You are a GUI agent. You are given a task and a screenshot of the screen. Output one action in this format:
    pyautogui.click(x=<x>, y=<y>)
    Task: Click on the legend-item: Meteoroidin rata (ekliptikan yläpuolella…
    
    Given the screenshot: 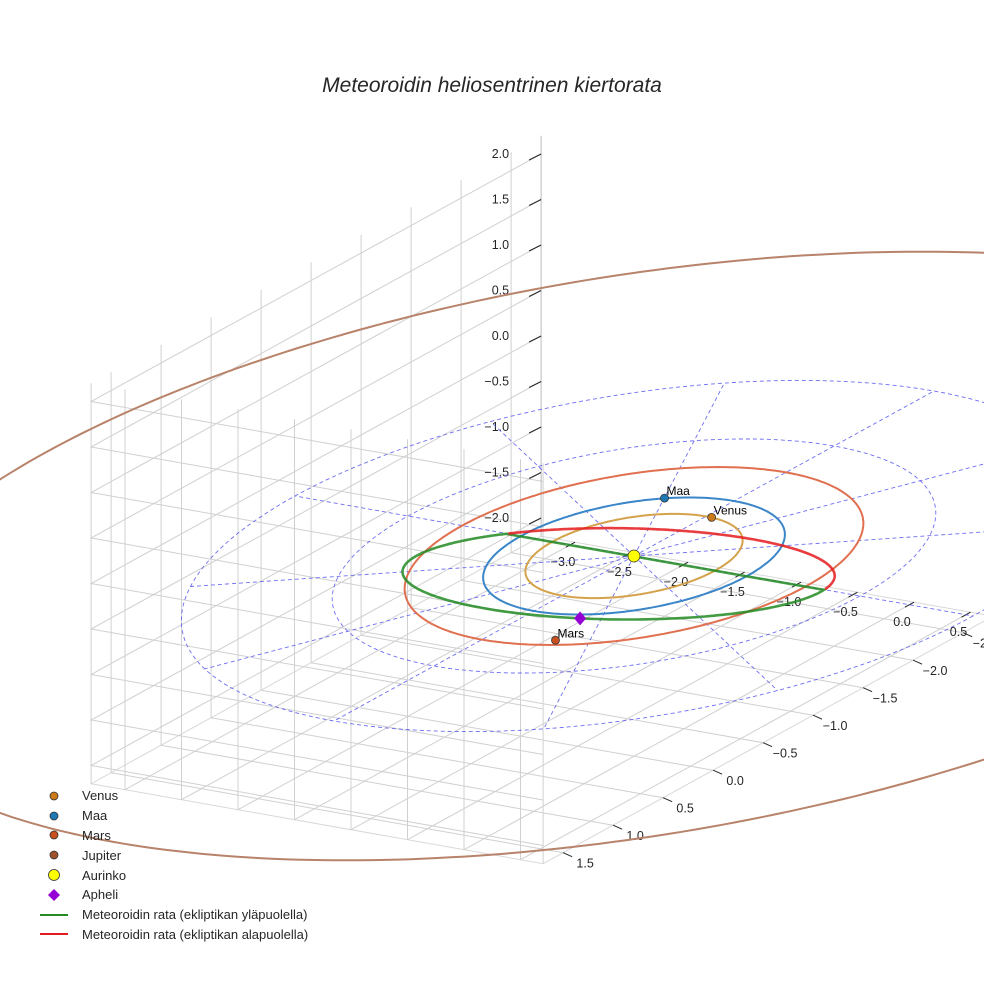 What is the action you would take?
    pyautogui.click(x=172, y=915)
    